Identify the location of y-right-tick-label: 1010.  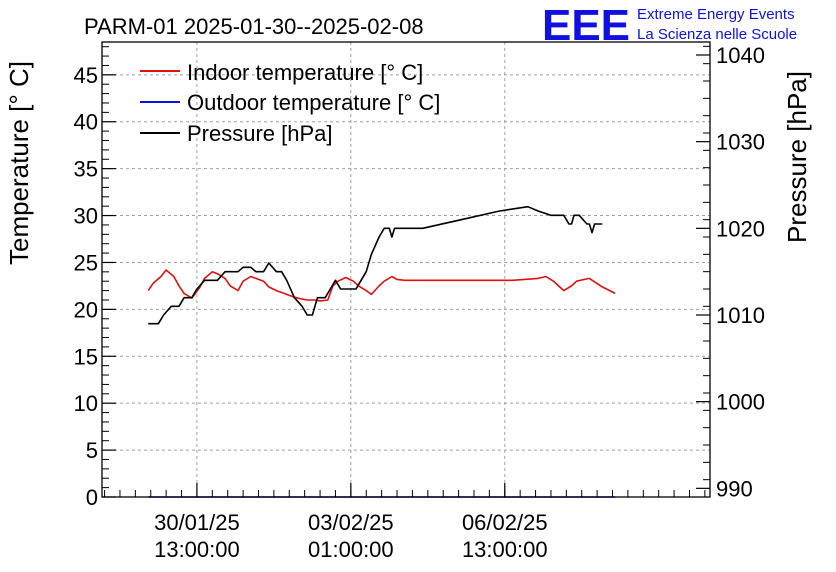
(740, 315).